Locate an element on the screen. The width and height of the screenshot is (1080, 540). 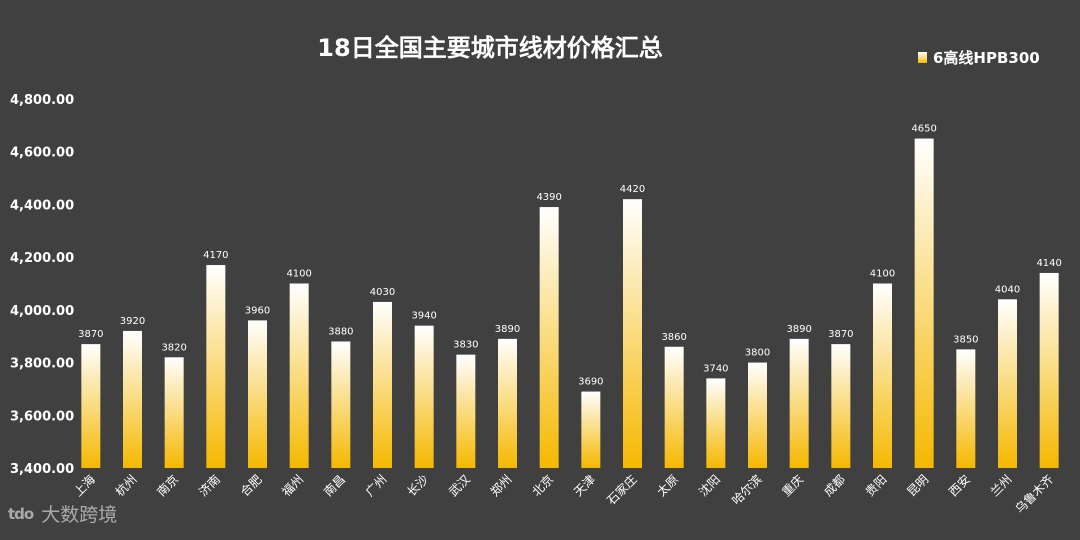
data-label: 4390 is located at coordinates (548, 197).